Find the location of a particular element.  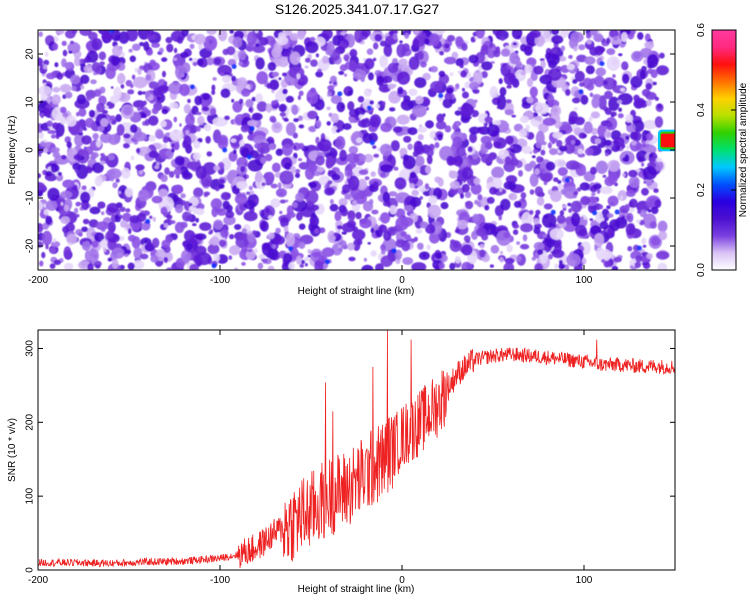

colorbar-tick-label: 0.2 is located at coordinates (701, 190).